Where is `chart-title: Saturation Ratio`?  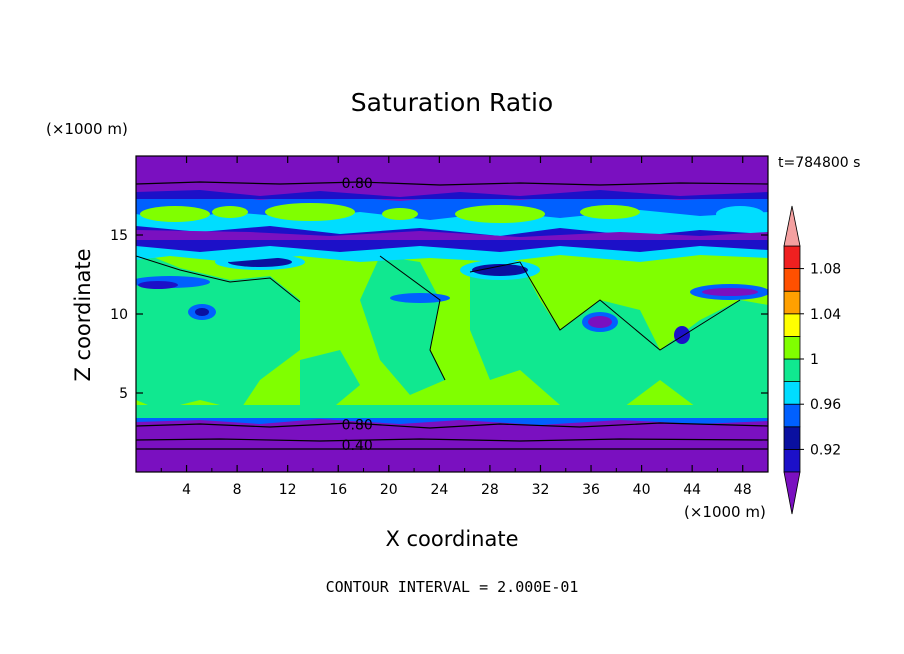 chart-title: Saturation Ratio is located at coordinates (452, 102).